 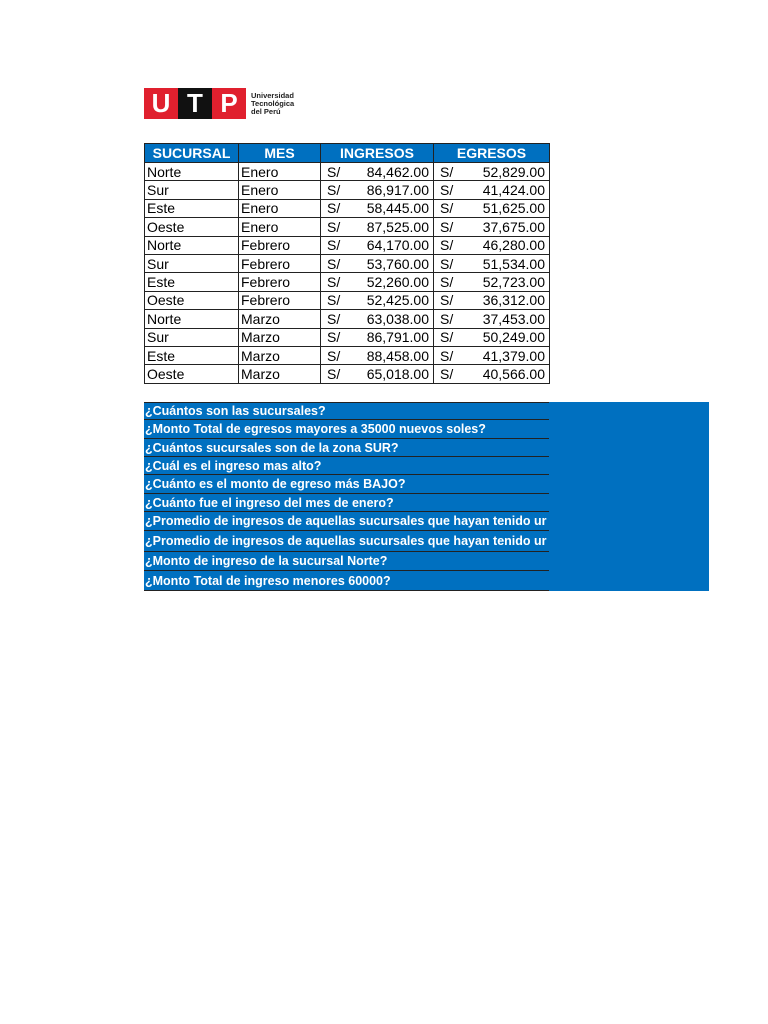 What do you see at coordinates (346, 448) in the screenshot?
I see `question-cell: ¿Cuántos sucursales son de la zona SUR?` at bounding box center [346, 448].